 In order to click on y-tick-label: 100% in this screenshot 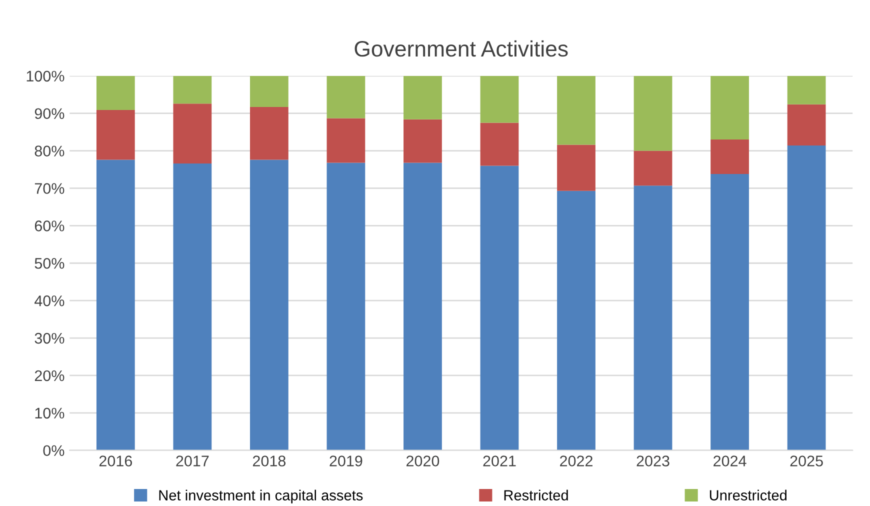, I will do `click(45, 76)`.